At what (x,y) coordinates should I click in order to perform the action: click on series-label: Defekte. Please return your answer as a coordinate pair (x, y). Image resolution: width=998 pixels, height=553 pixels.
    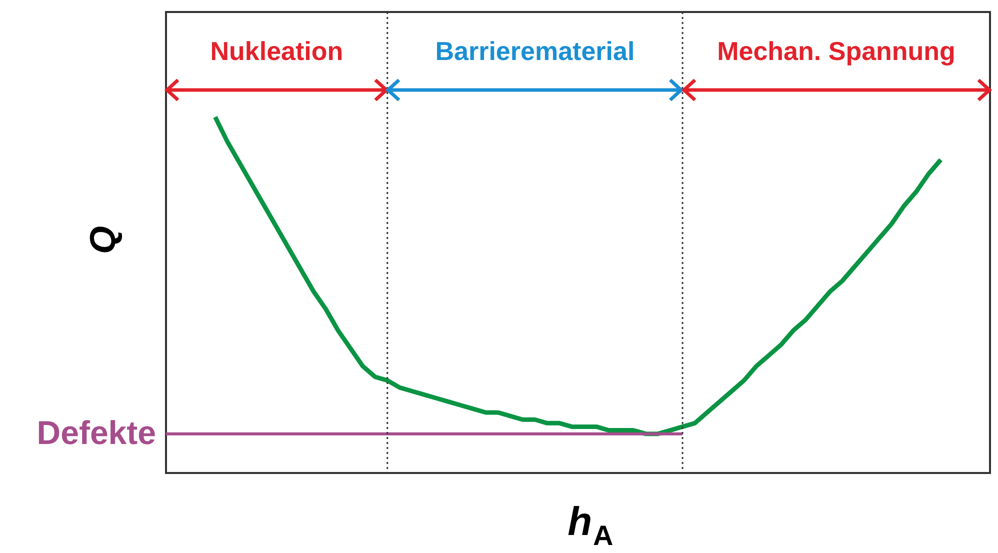
    Looking at the image, I should click on (96, 432).